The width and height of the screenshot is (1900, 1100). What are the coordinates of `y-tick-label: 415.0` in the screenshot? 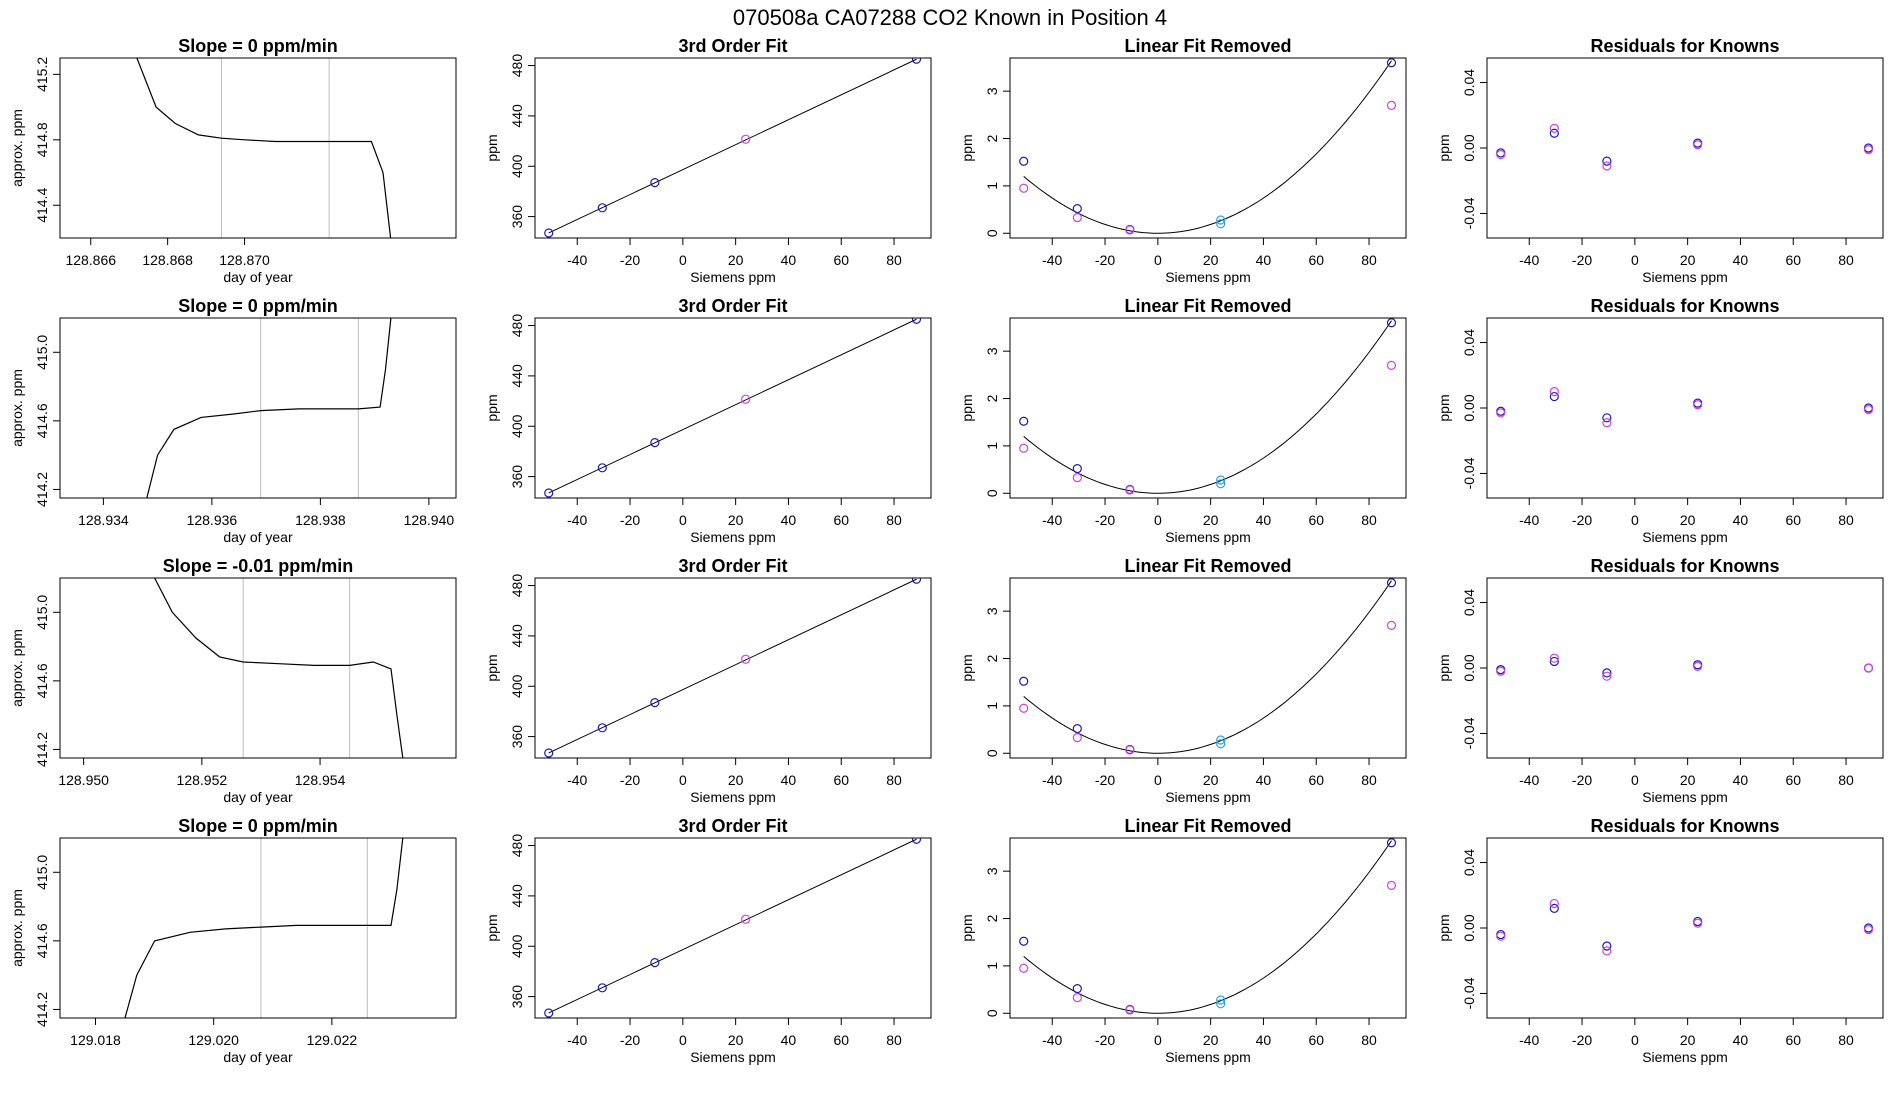 It's located at (42, 872).